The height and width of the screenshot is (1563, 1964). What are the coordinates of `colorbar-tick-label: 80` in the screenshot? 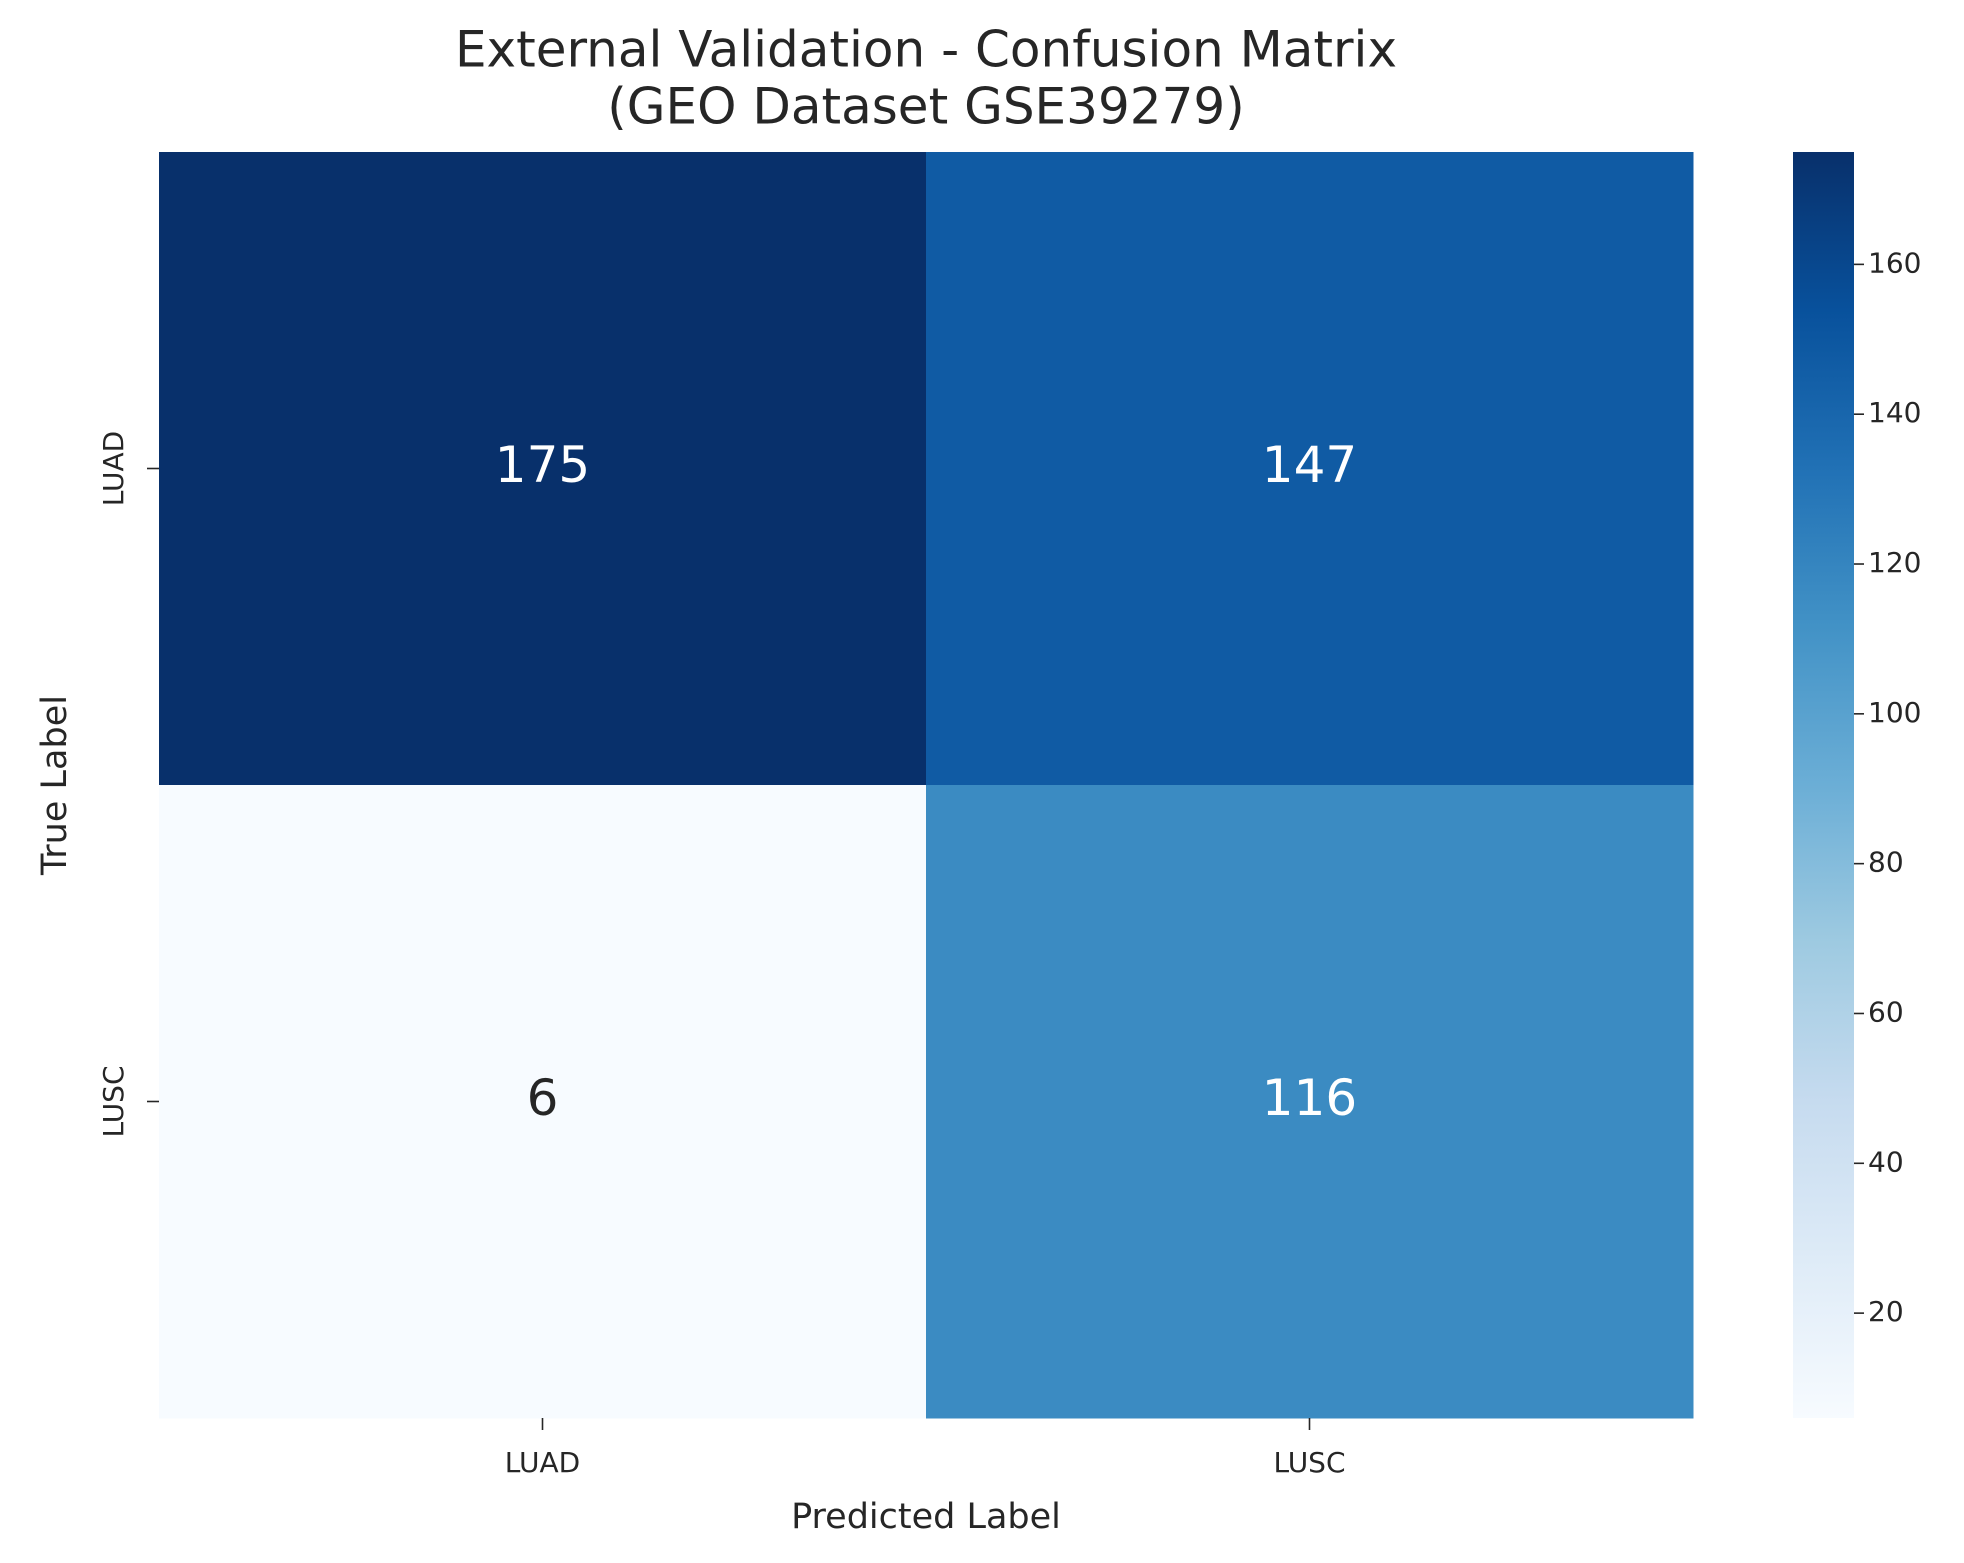 It's located at (1886, 862).